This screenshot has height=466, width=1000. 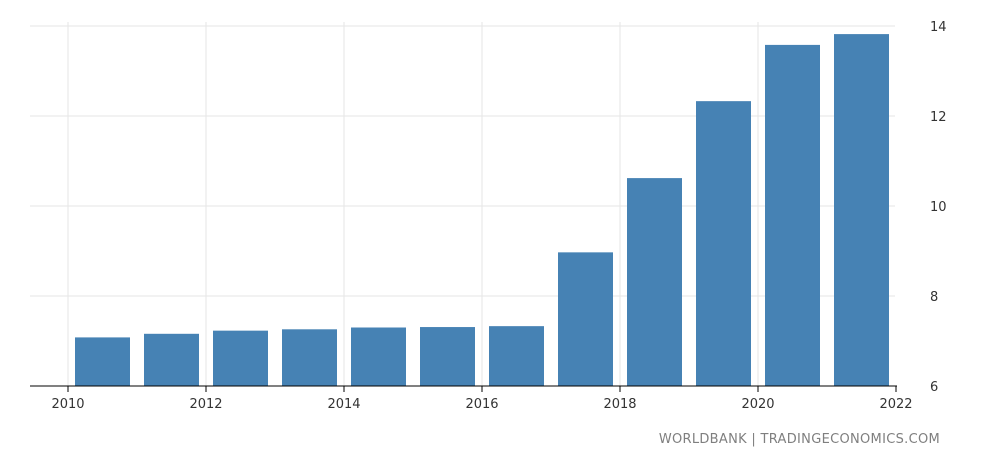 What do you see at coordinates (463, 388) in the screenshot?
I see `axes` at bounding box center [463, 388].